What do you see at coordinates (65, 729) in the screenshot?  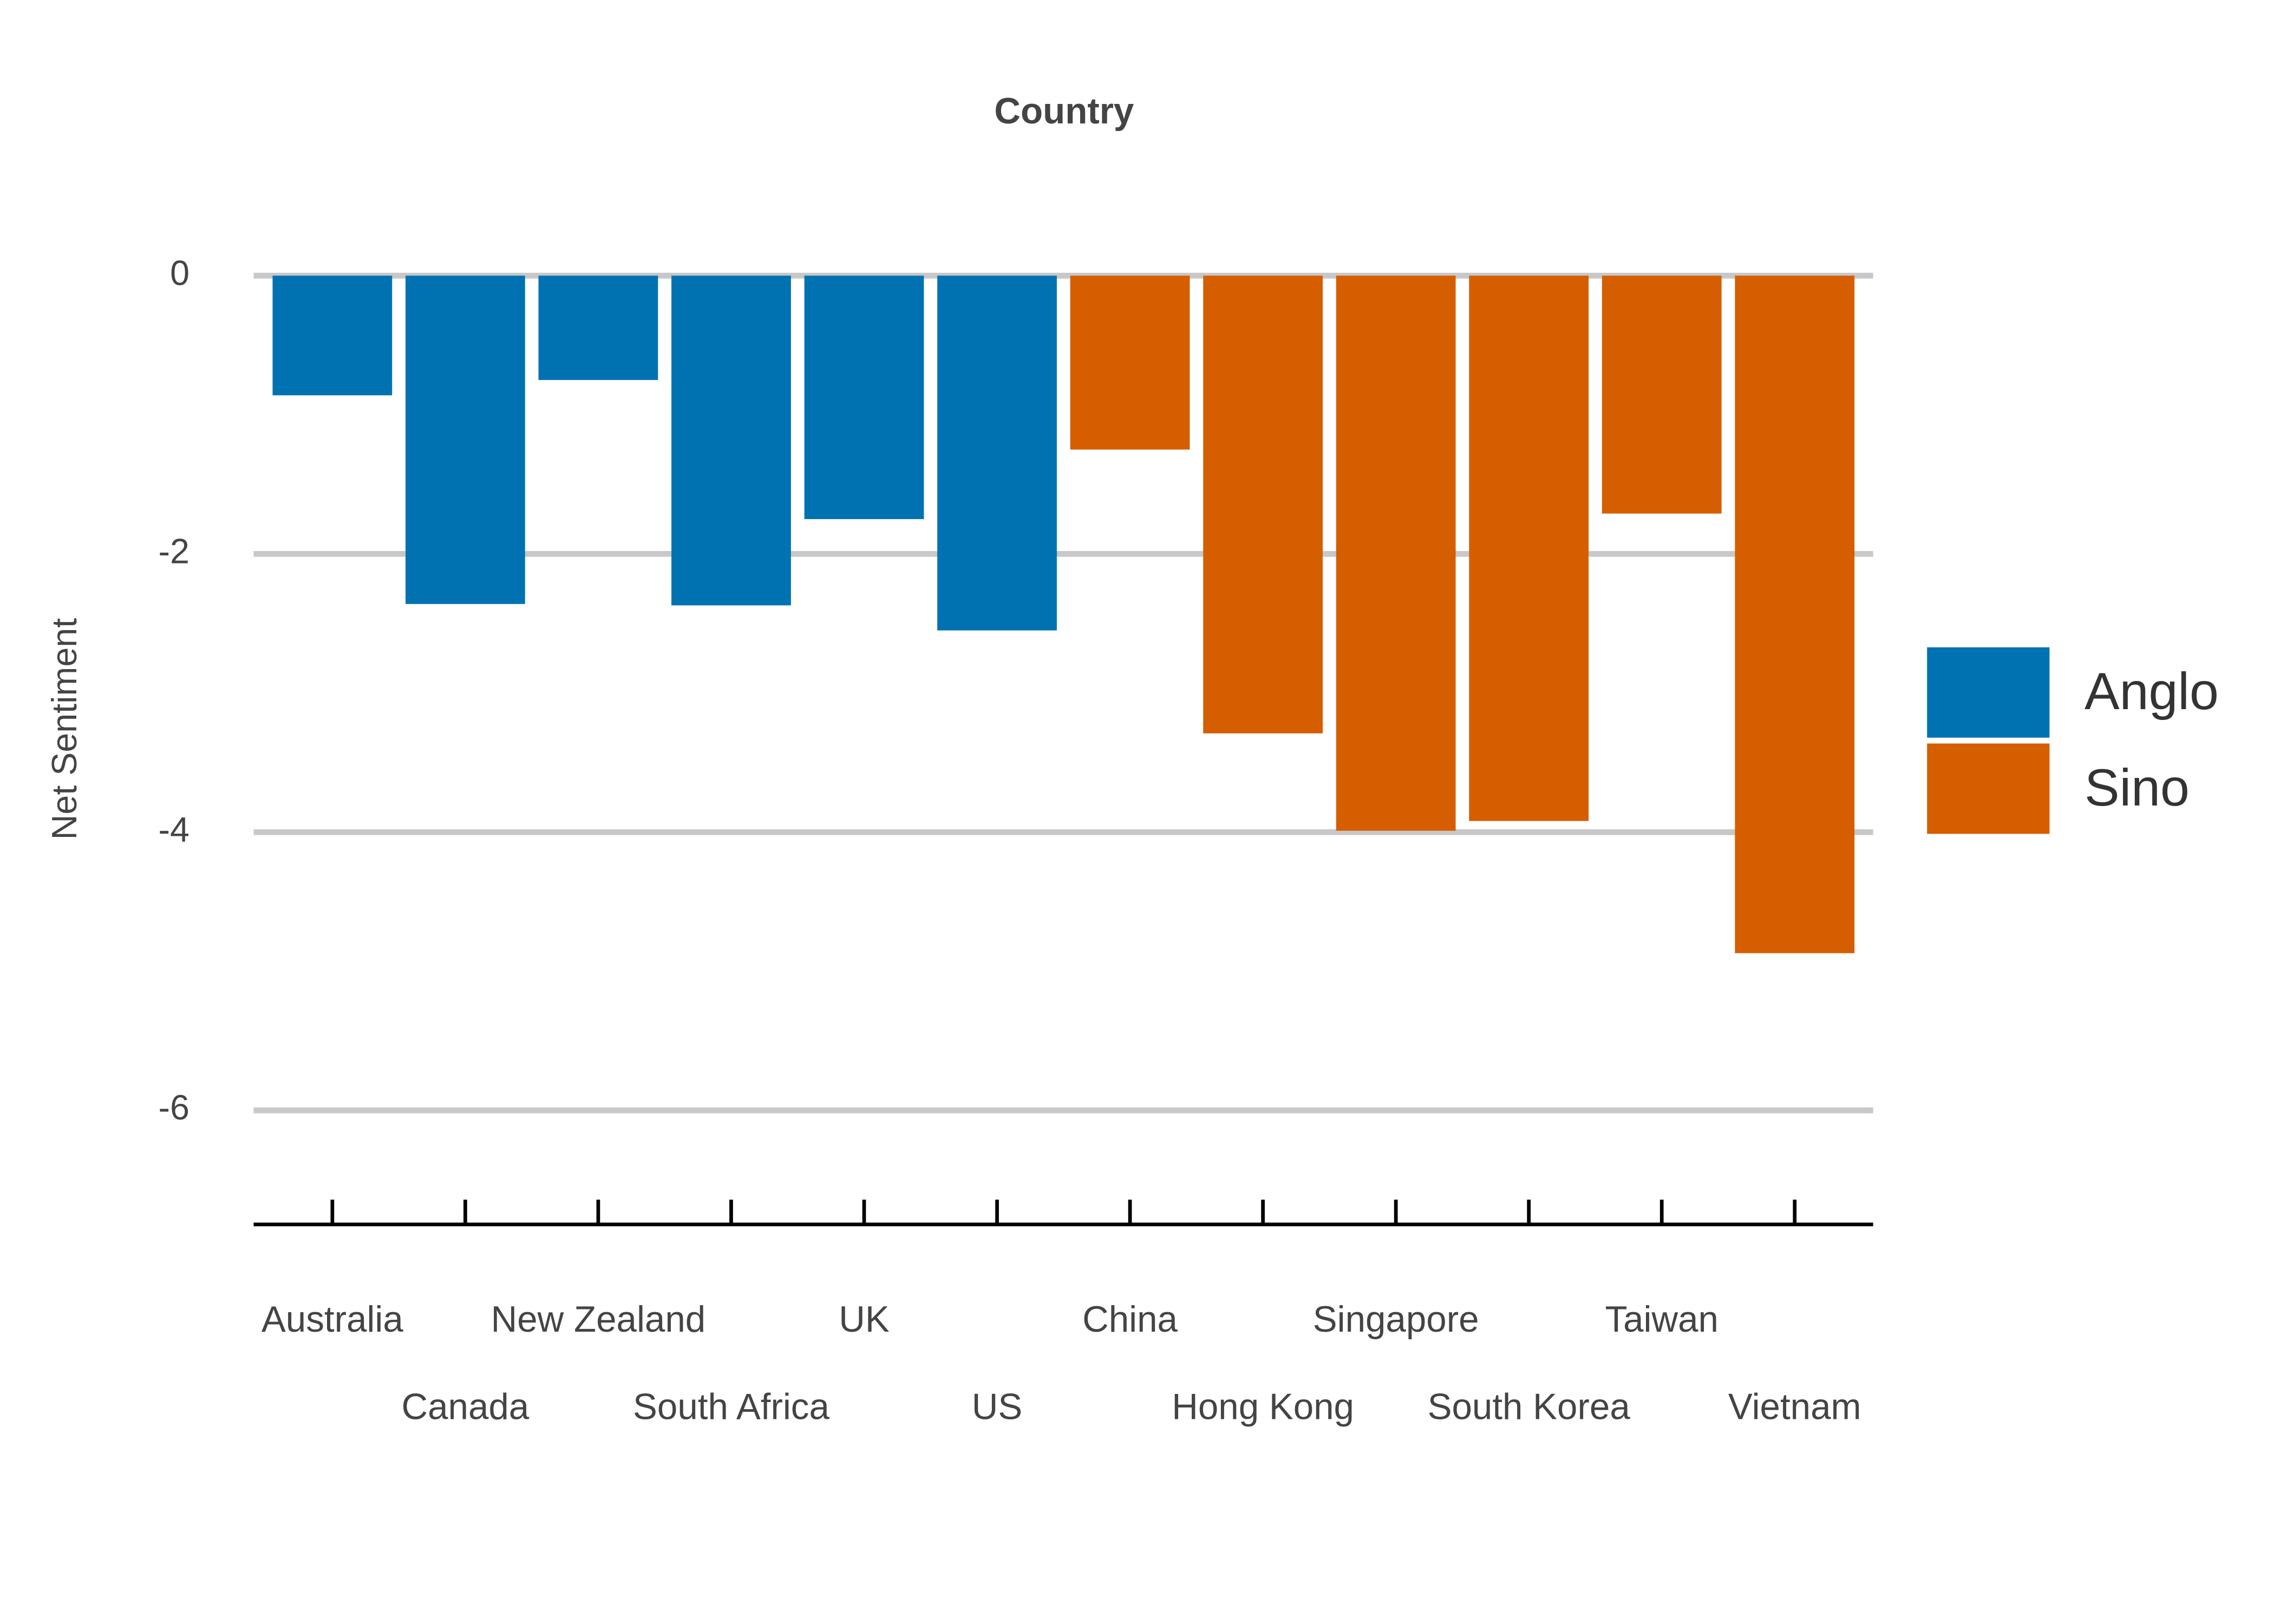 I see `y-axis-label: Net Sentiment` at bounding box center [65, 729].